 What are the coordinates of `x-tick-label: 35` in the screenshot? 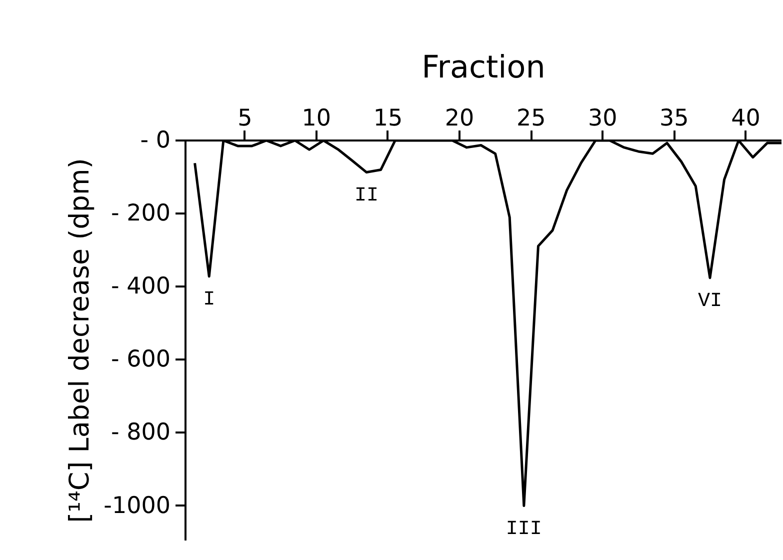 It's located at (674, 119).